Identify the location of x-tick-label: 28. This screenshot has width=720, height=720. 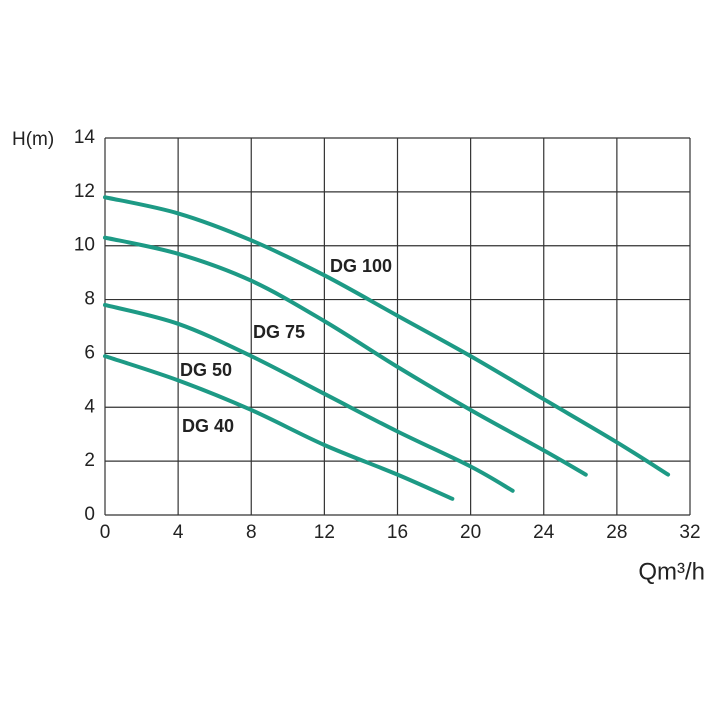
(616, 532).